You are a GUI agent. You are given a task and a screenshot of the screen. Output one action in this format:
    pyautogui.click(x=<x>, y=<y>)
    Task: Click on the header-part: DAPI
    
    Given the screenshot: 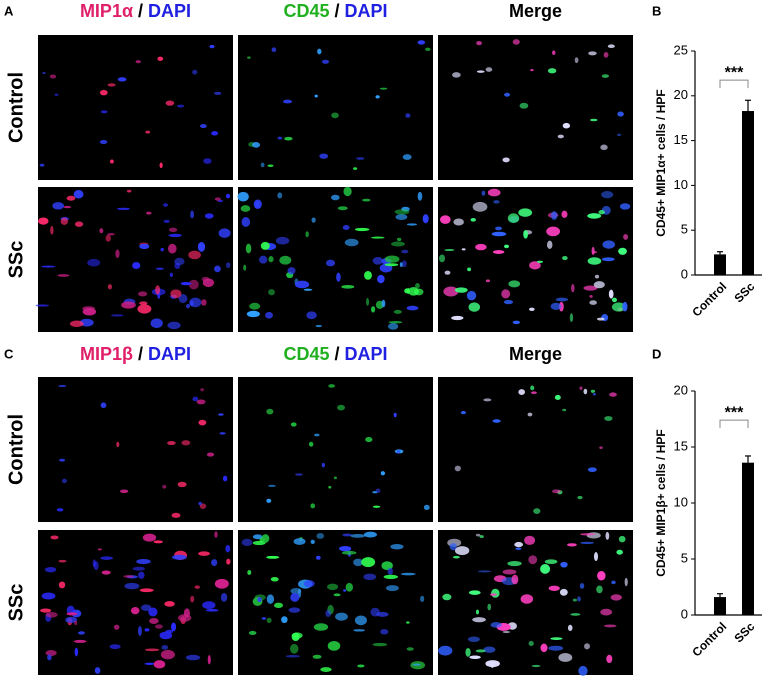 What is the action you would take?
    pyautogui.click(x=169, y=354)
    